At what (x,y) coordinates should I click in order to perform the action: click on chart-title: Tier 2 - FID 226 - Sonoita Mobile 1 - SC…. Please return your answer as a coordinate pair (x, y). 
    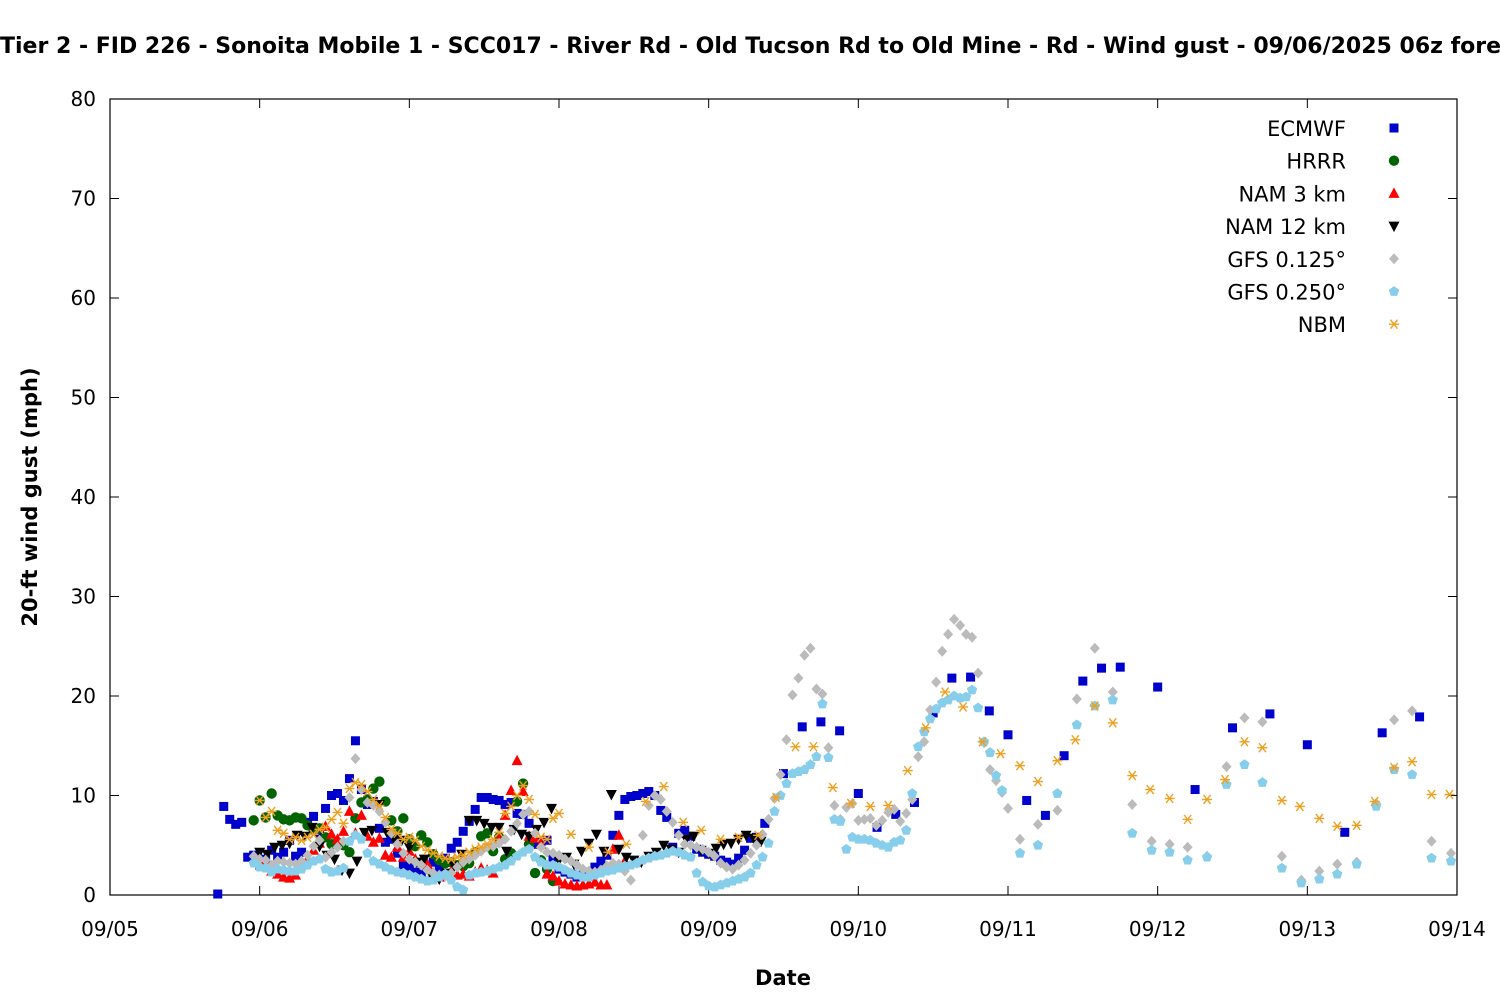
    Looking at the image, I should click on (750, 46).